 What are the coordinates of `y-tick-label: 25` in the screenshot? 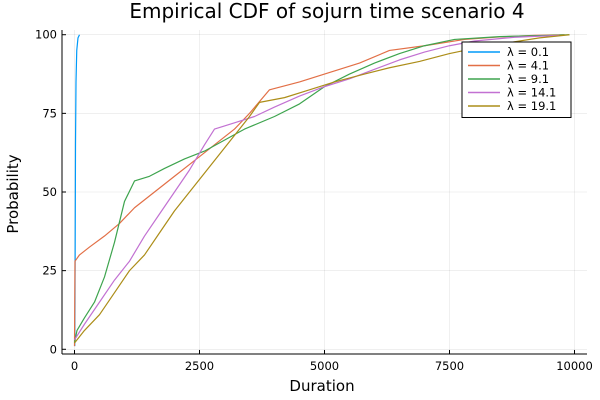 It's located at (49, 271).